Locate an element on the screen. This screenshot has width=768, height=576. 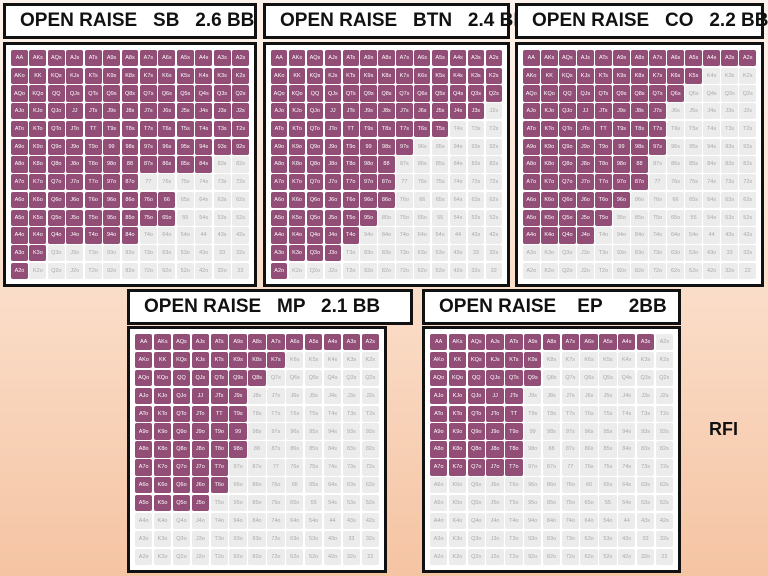
hand-cell: Q9s is located at coordinates (533, 378).